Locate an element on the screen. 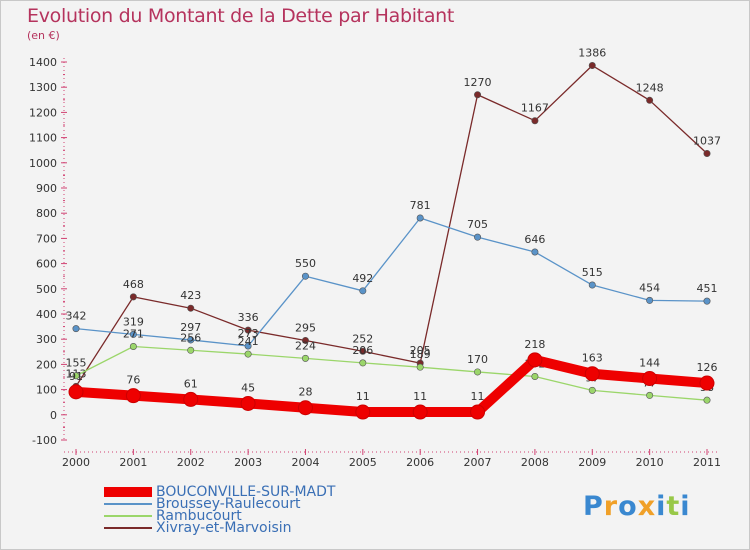  series-line-rambucourt is located at coordinates (391, 373).